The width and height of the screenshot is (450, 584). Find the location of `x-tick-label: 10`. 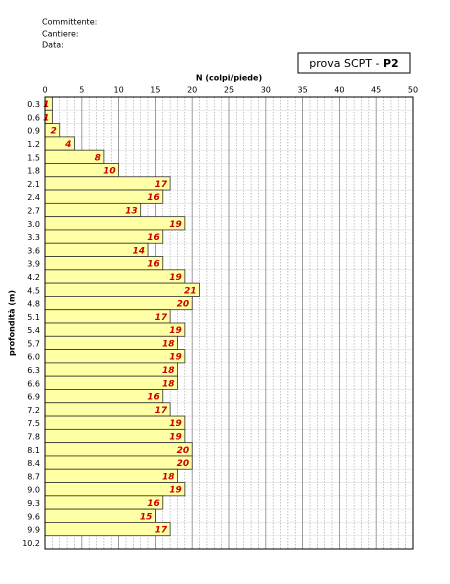

x-tick-label: 10 is located at coordinates (119, 90).